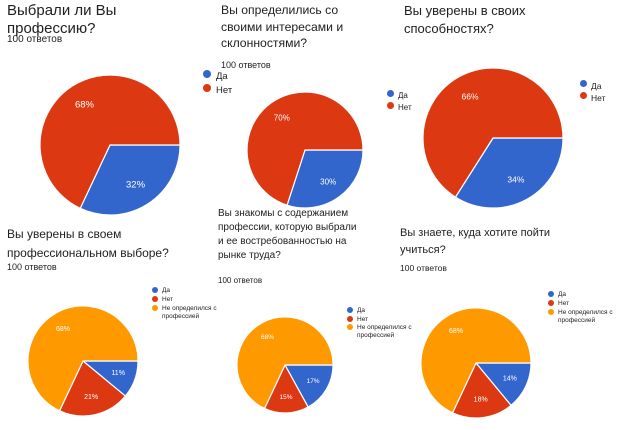 Image resolution: width=623 pixels, height=430 pixels. I want to click on slice-label: 66%, so click(470, 96).